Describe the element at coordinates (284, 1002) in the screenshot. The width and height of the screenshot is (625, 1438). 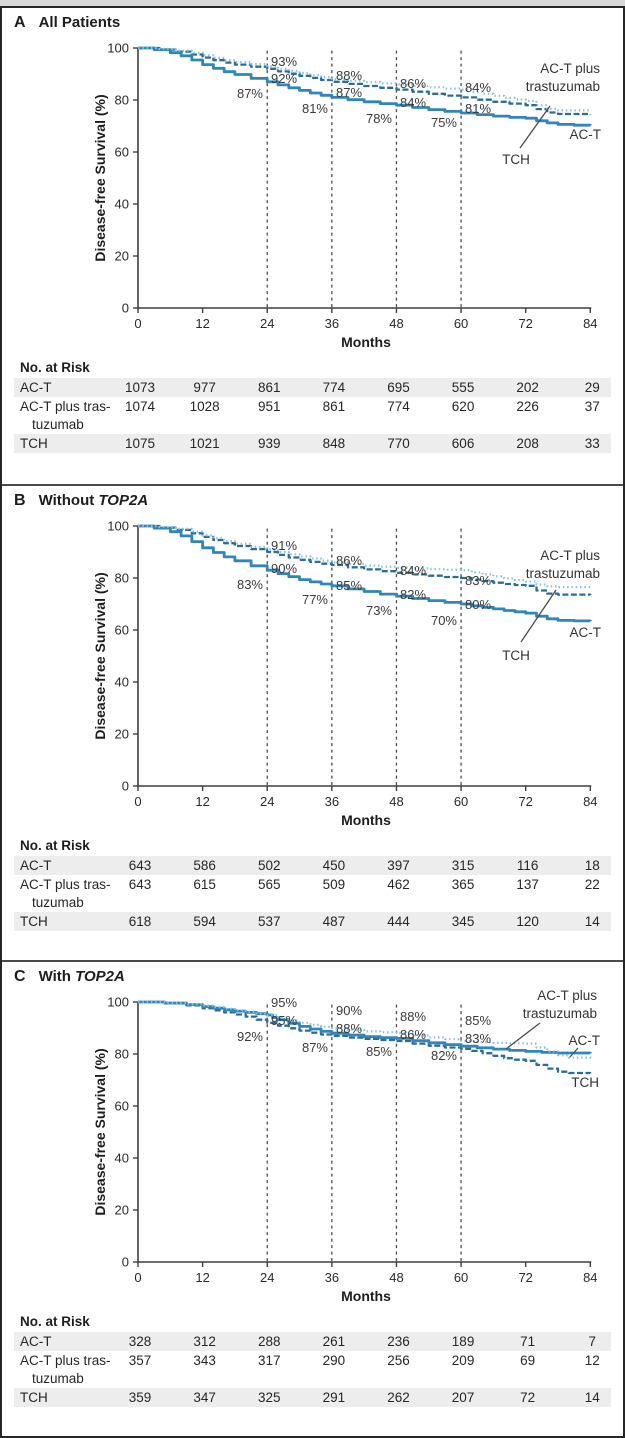
I see `pct-label: 95%` at that location.